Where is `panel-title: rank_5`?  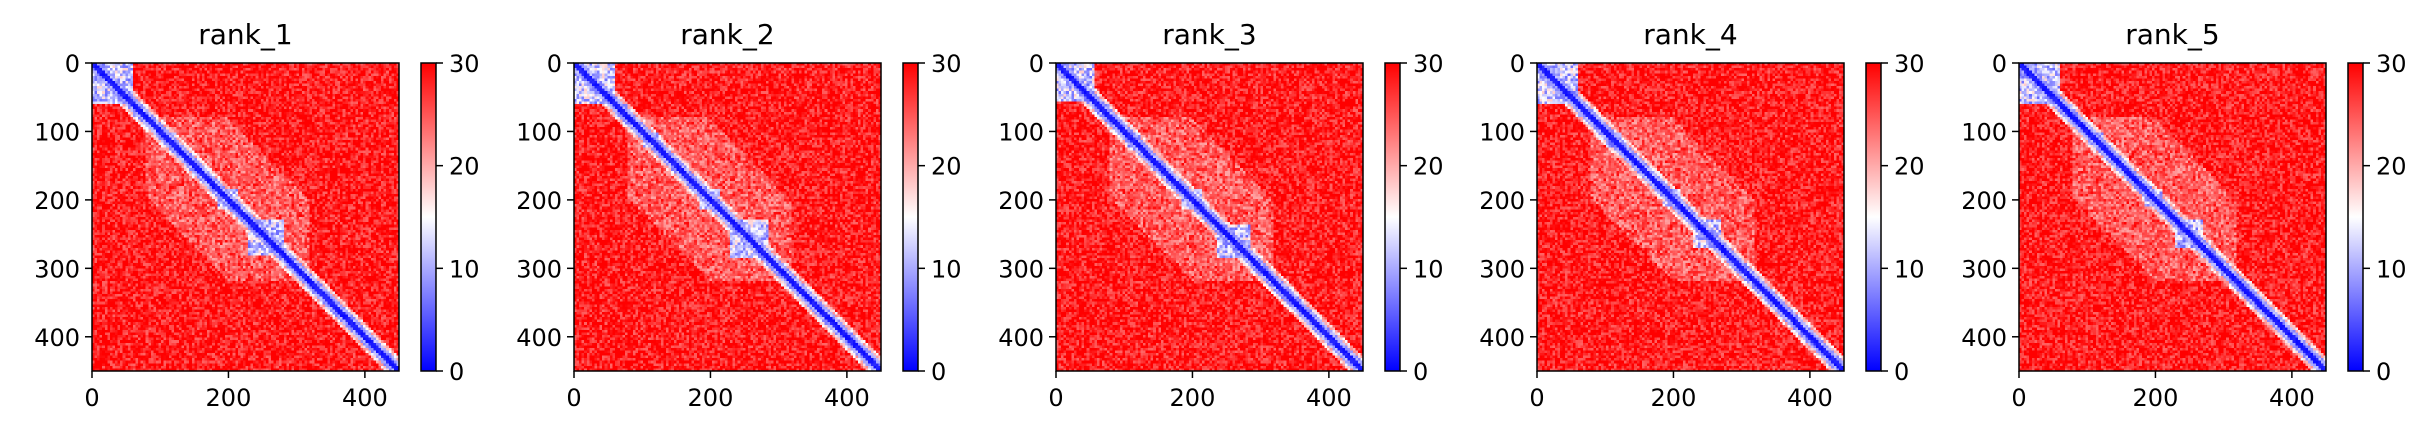 panel-title: rank_5 is located at coordinates (2172, 34).